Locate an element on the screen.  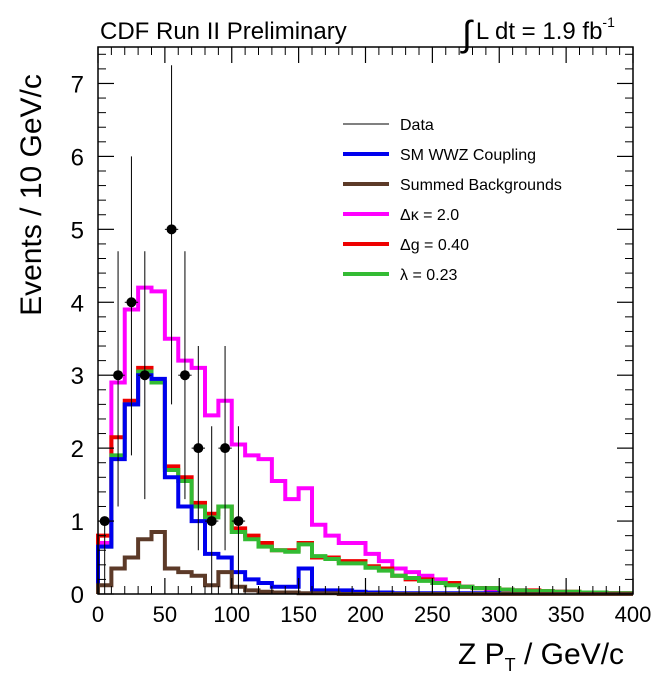
legend-entry: λ = 0.23 is located at coordinates (400, 275).